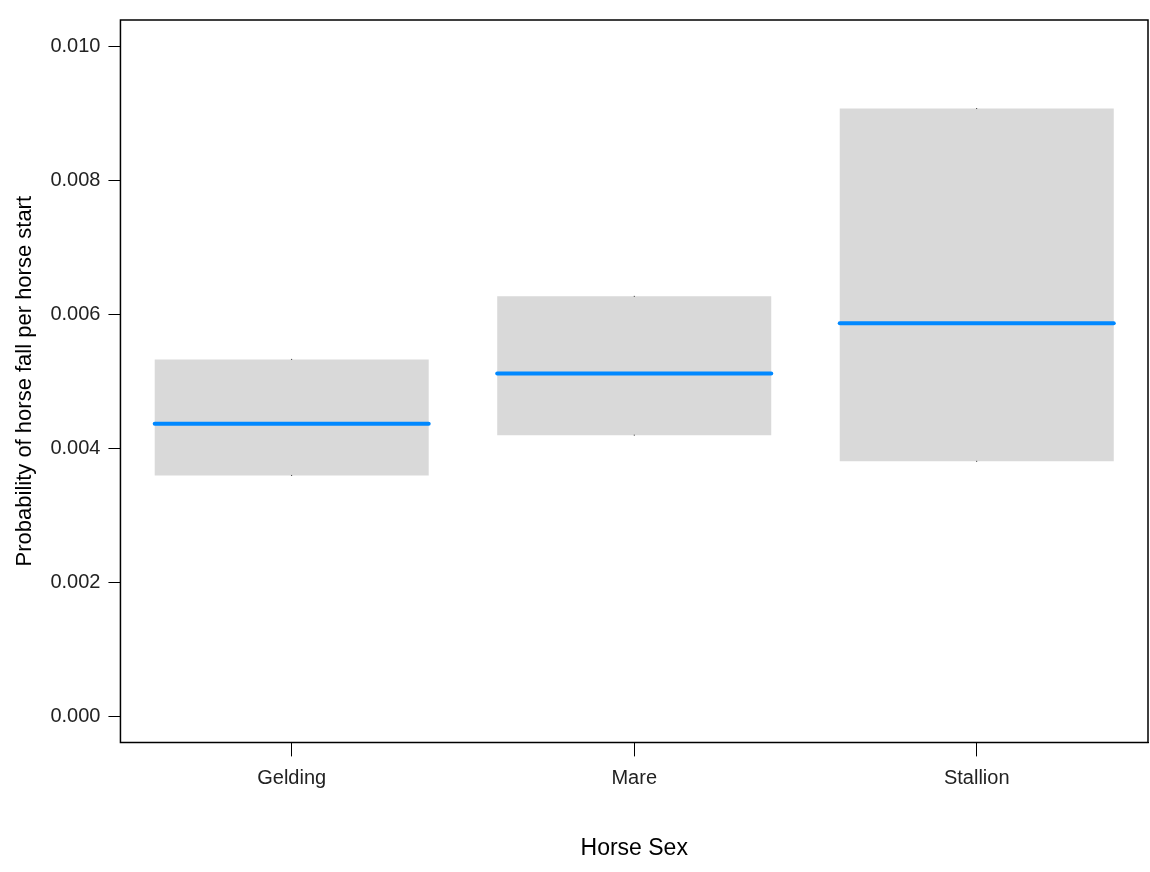  What do you see at coordinates (292, 776) in the screenshot?
I see `x-tick-label: Gelding` at bounding box center [292, 776].